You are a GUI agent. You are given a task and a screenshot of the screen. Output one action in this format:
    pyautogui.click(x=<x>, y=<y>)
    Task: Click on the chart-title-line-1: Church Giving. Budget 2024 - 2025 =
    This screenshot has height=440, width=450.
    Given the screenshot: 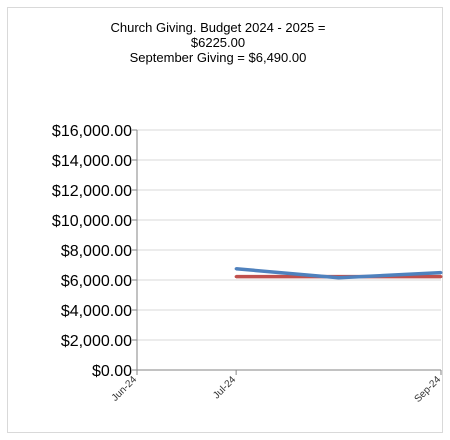 What is the action you would take?
    pyautogui.click(x=218, y=27)
    